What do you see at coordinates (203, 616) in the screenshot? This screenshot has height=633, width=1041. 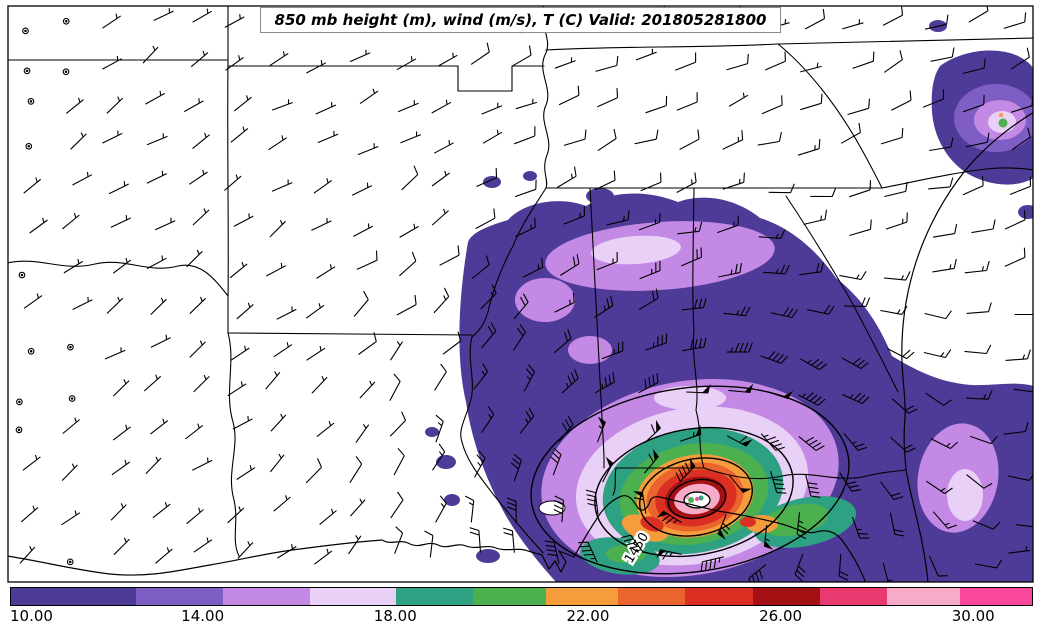 I see `colorbar-tick-label: 14.00` at bounding box center [203, 616].